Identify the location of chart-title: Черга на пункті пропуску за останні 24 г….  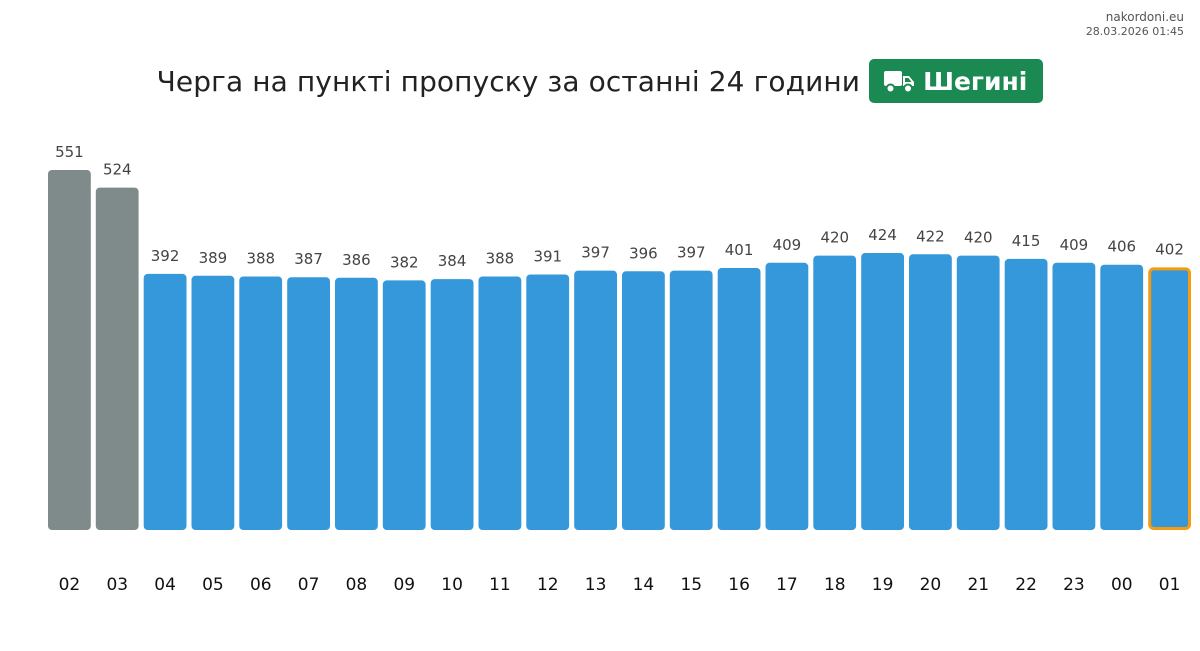
(508, 81).